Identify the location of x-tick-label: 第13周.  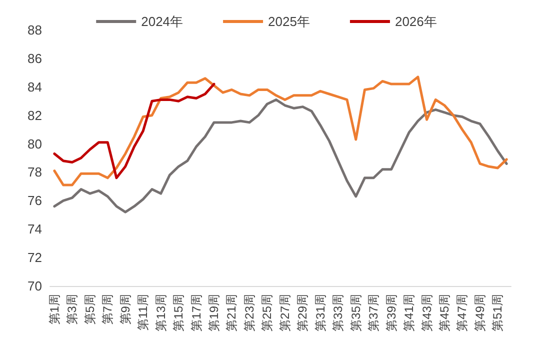
(161, 313).